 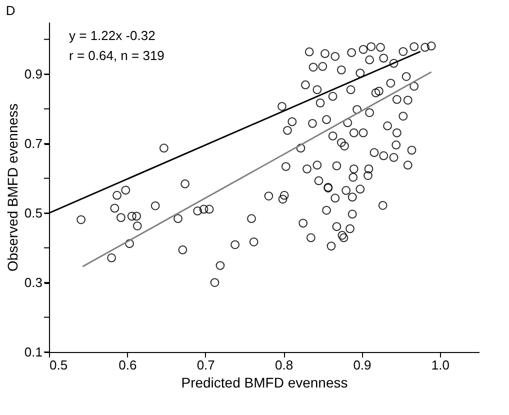 What do you see at coordinates (33, 74) in the screenshot?
I see `y-tick-label: 0.9` at bounding box center [33, 74].